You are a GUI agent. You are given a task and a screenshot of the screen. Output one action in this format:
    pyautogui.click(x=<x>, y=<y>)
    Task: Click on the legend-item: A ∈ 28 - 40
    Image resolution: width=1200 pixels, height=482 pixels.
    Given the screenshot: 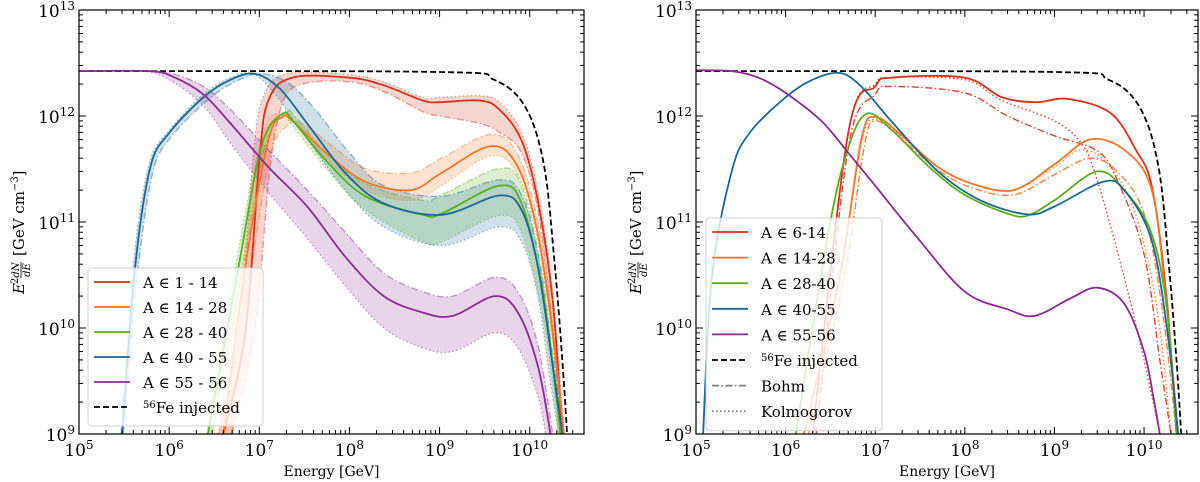 What is the action you would take?
    pyautogui.click(x=160, y=333)
    